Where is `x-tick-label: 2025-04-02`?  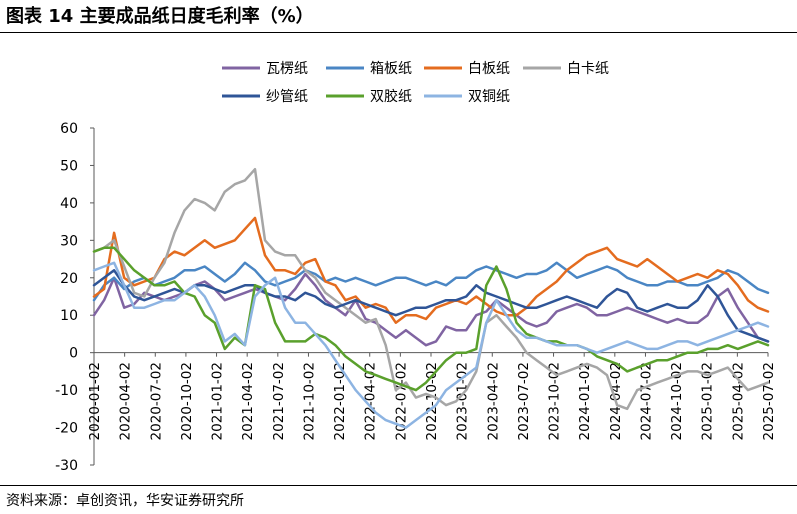
x-tick-label: 2025-04-02 is located at coordinates (738, 401).